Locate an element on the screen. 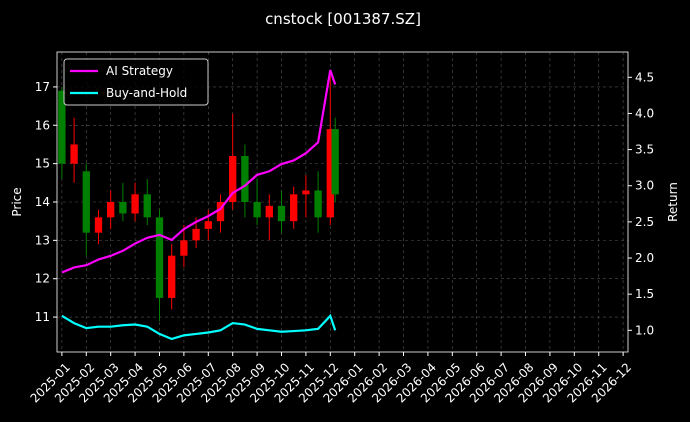 This screenshot has height=422, width=690. y2-tick-label: 3.0 is located at coordinates (644, 186).